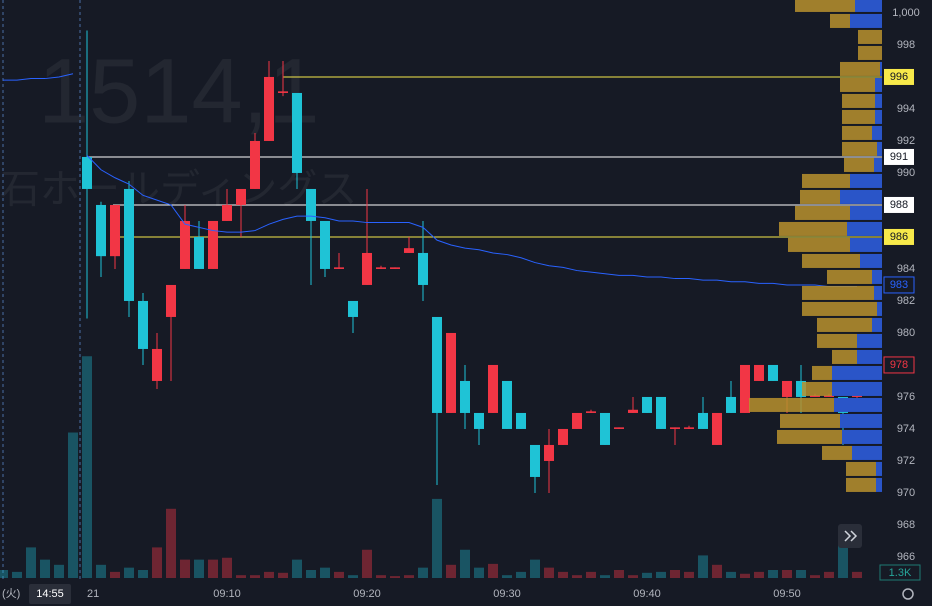 Image resolution: width=932 pixels, height=606 pixels. I want to click on x-tick-label: 09:30, so click(507, 594).